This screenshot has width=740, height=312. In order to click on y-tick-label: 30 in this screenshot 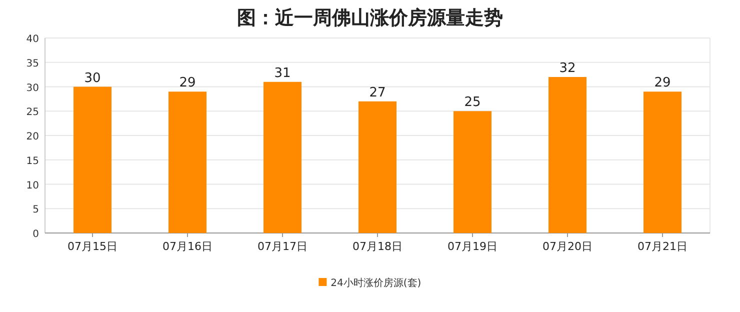, I will do `click(32, 88)`.